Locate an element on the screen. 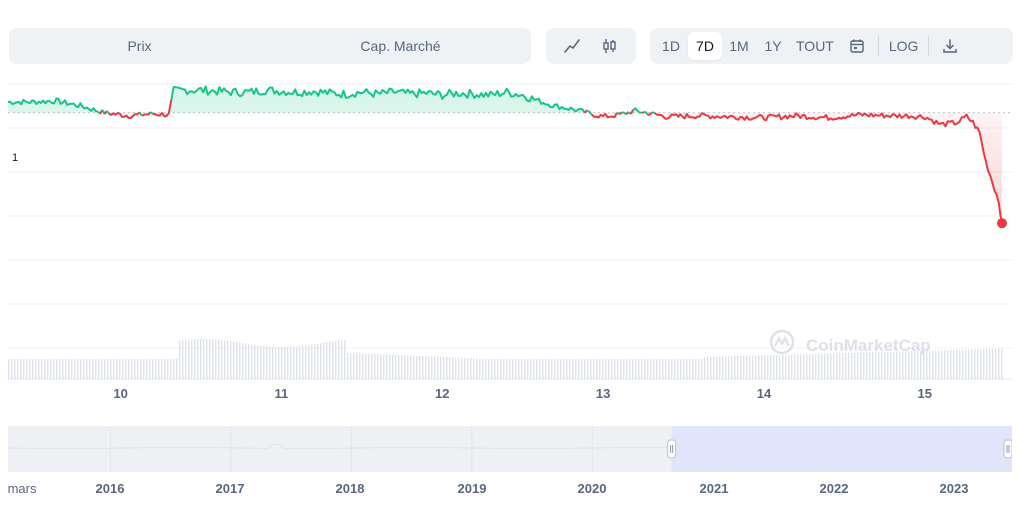 Image resolution: width=1024 pixels, height=509 pixels. x-tick-label: 14 is located at coordinates (764, 393).